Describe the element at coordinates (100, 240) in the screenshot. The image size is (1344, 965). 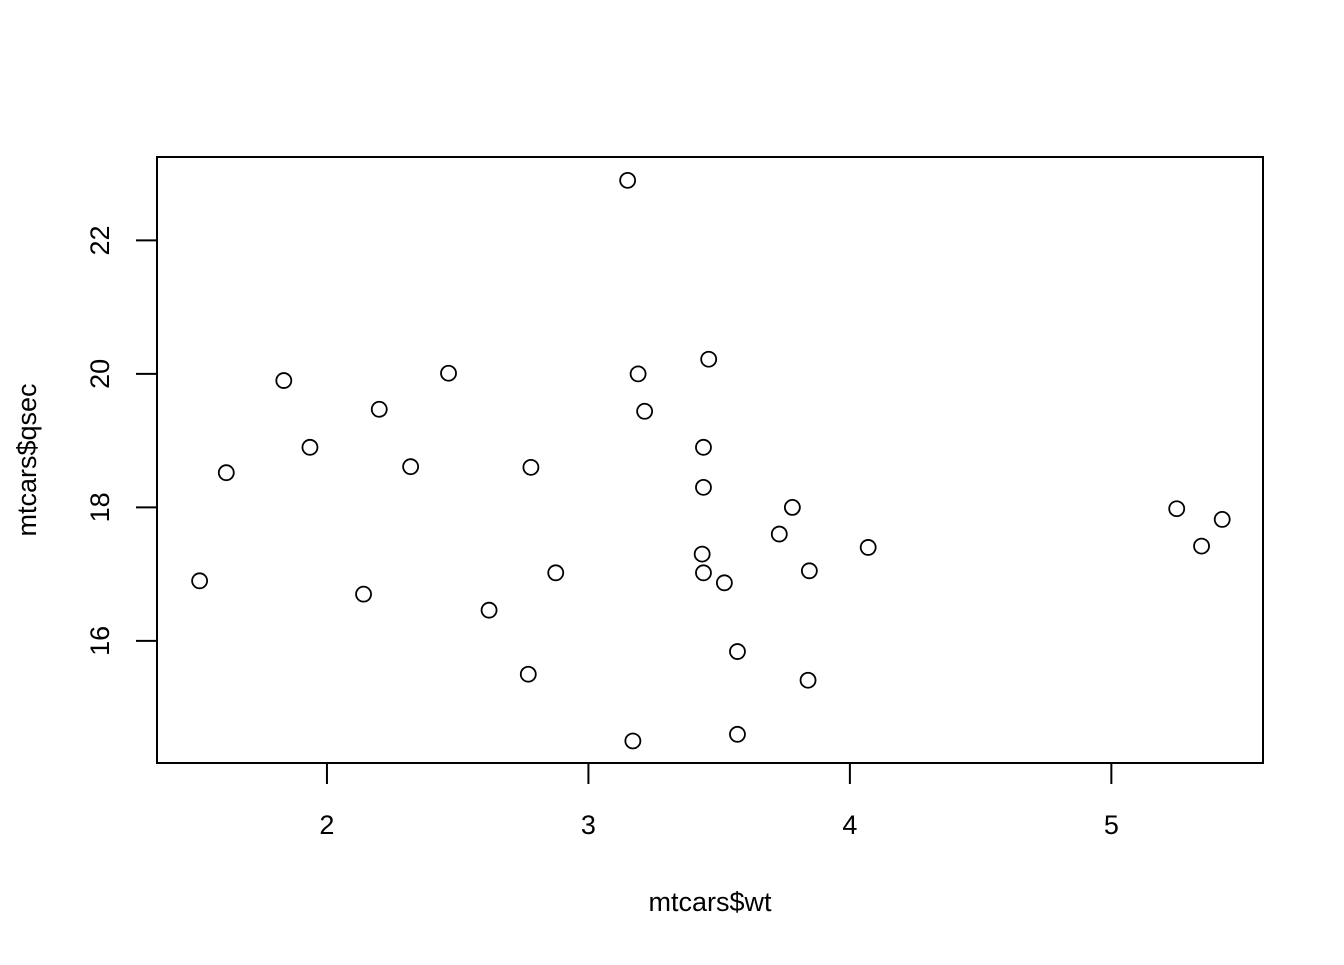
I see `y-tick-label: 22` at that location.